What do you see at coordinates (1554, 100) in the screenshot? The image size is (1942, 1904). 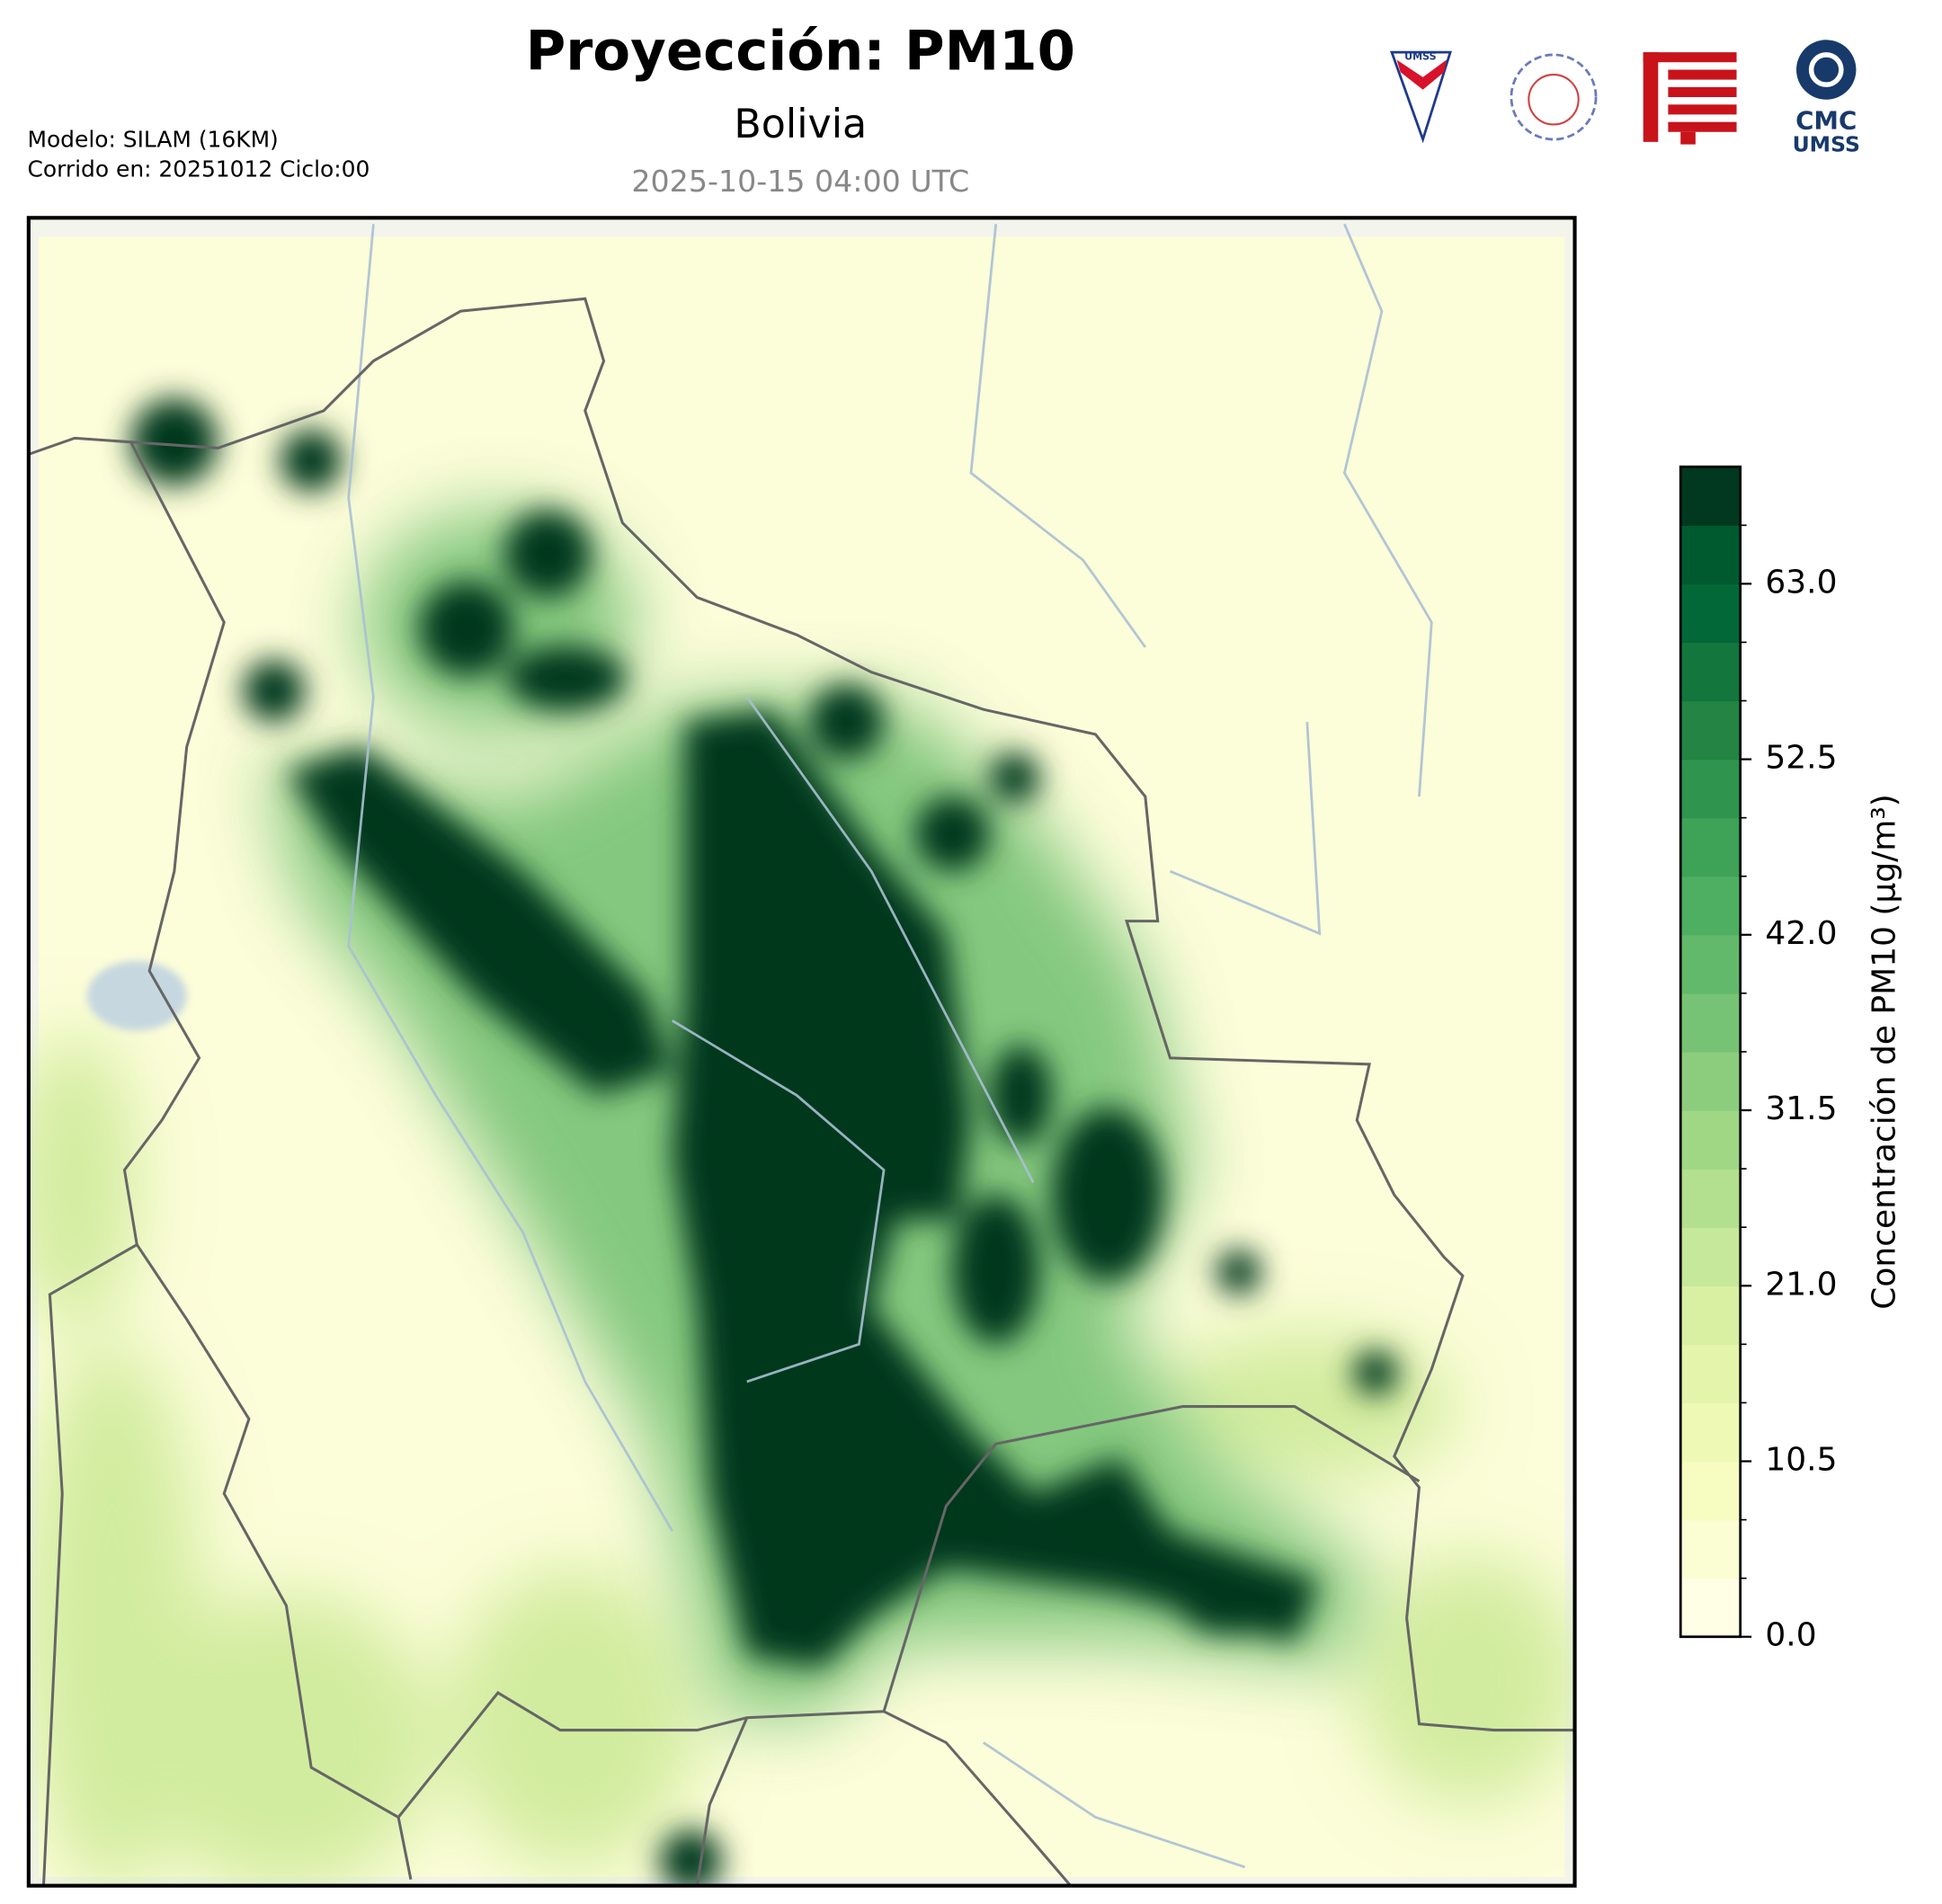 I see `dept-logo-inner` at bounding box center [1554, 100].